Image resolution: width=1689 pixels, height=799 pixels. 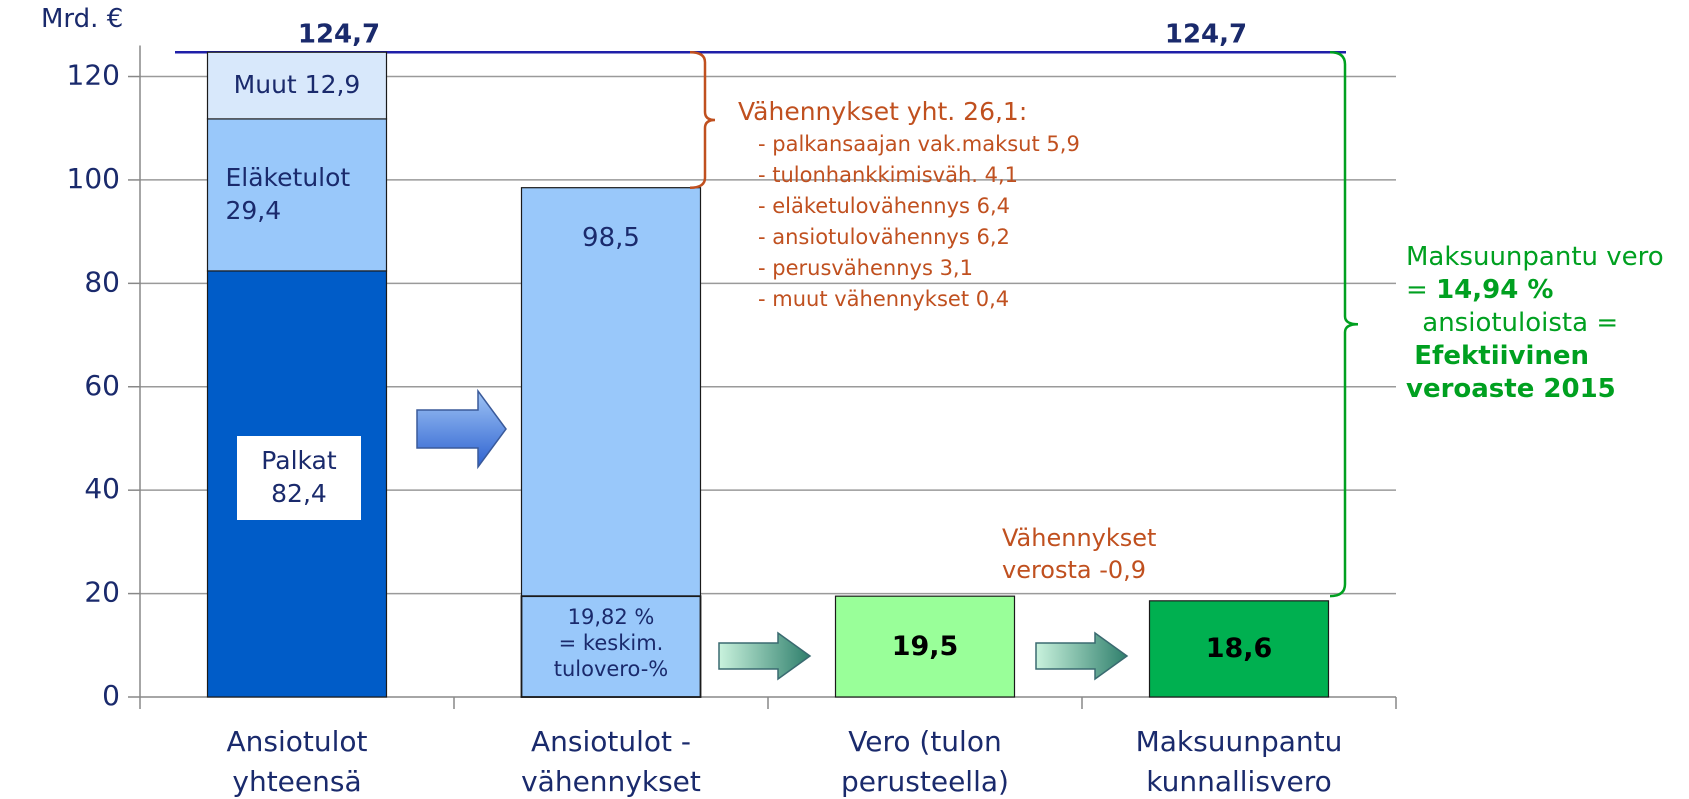 I want to click on inset-line: = keskim., so click(x=611, y=643).